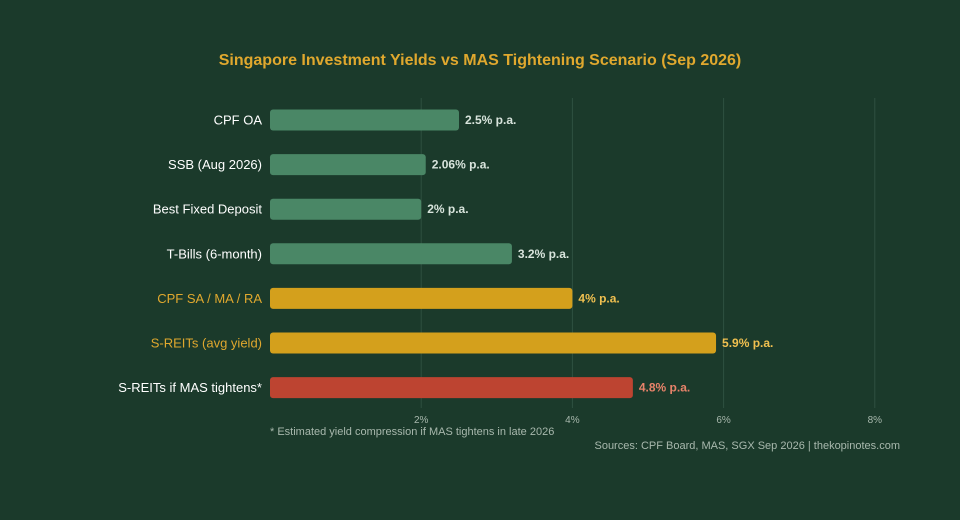 The image size is (960, 520). I want to click on data-label: 2% p.a., so click(447, 209).